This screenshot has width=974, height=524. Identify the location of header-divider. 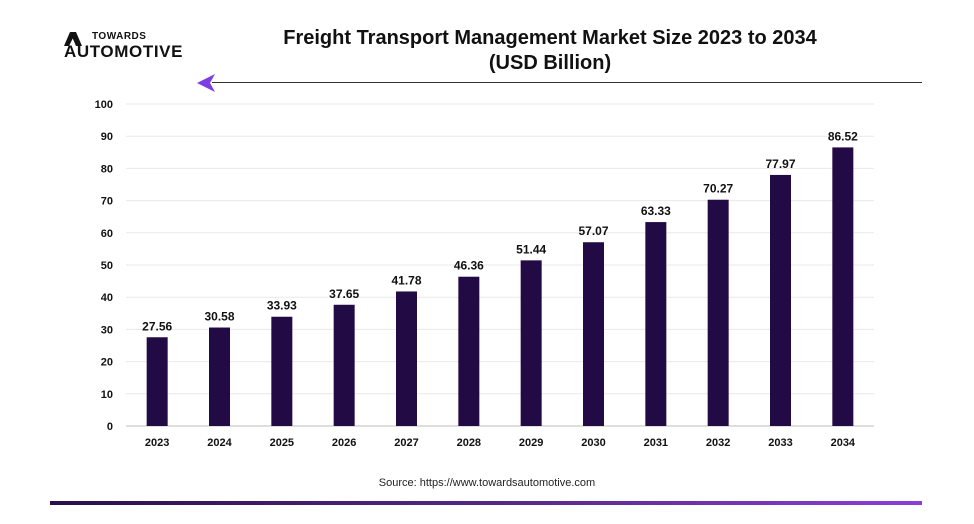
(567, 82).